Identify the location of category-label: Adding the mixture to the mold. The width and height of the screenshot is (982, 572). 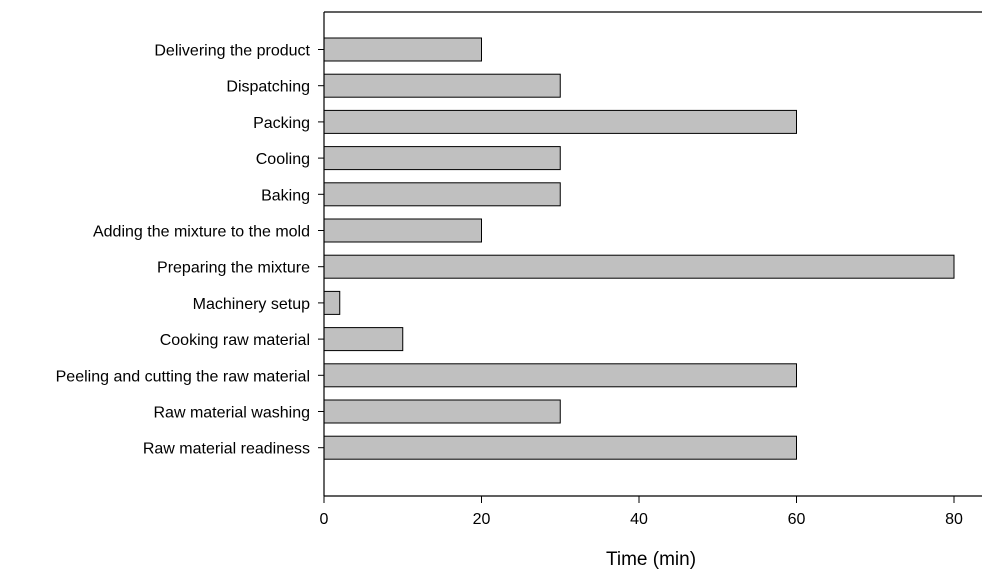
(201, 232).